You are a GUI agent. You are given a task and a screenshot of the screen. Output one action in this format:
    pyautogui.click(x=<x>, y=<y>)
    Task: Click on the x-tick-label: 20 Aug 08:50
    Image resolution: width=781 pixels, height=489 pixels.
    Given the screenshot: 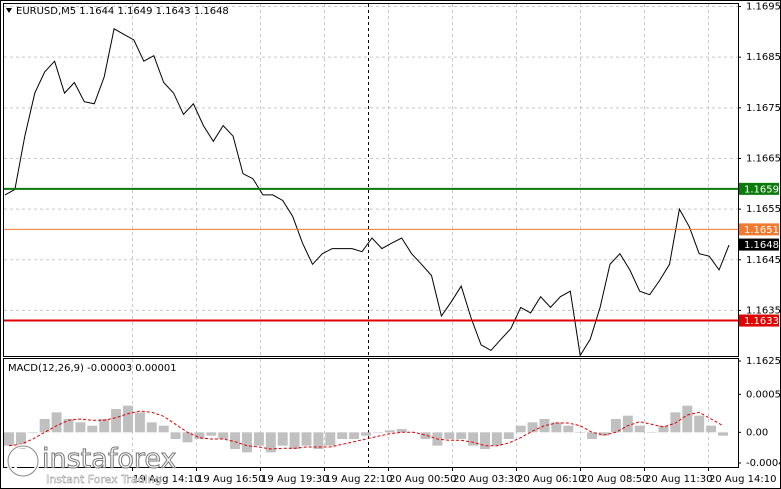 What is the action you would take?
    pyautogui.click(x=614, y=479)
    